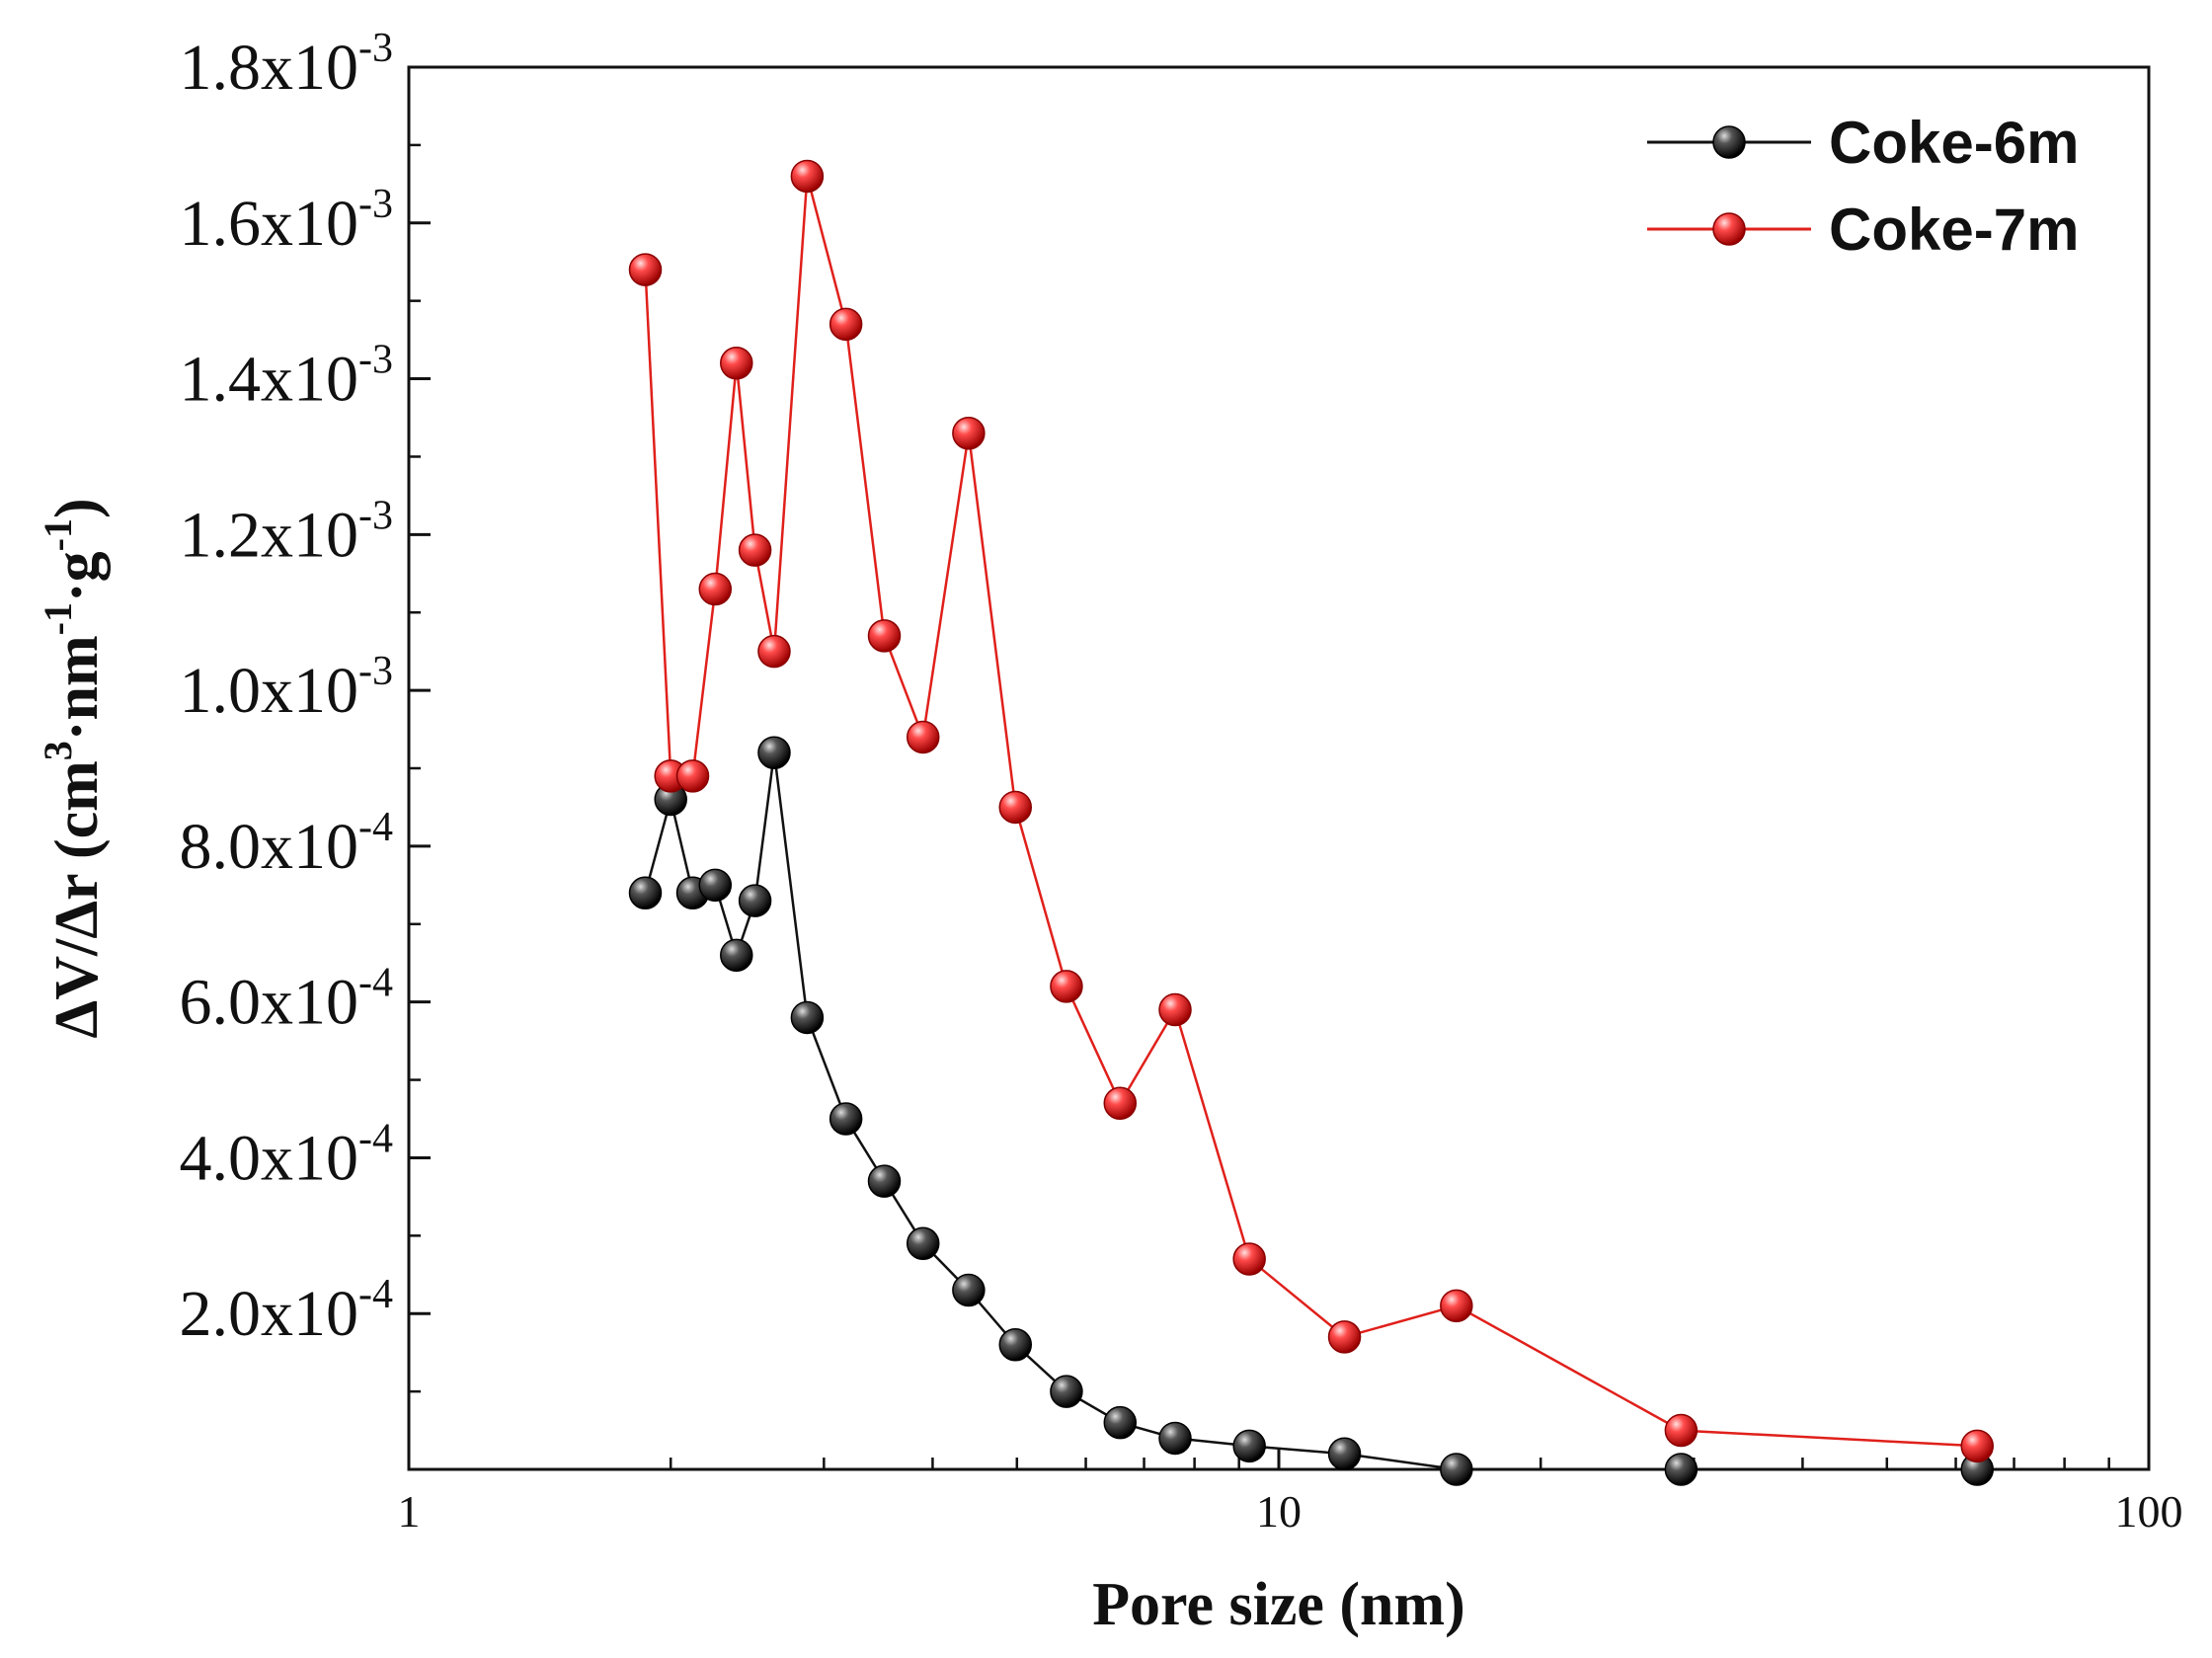 This screenshot has width=2212, height=1658. I want to click on y-tick-label: 1.4x10⁻³, so click(287, 377).